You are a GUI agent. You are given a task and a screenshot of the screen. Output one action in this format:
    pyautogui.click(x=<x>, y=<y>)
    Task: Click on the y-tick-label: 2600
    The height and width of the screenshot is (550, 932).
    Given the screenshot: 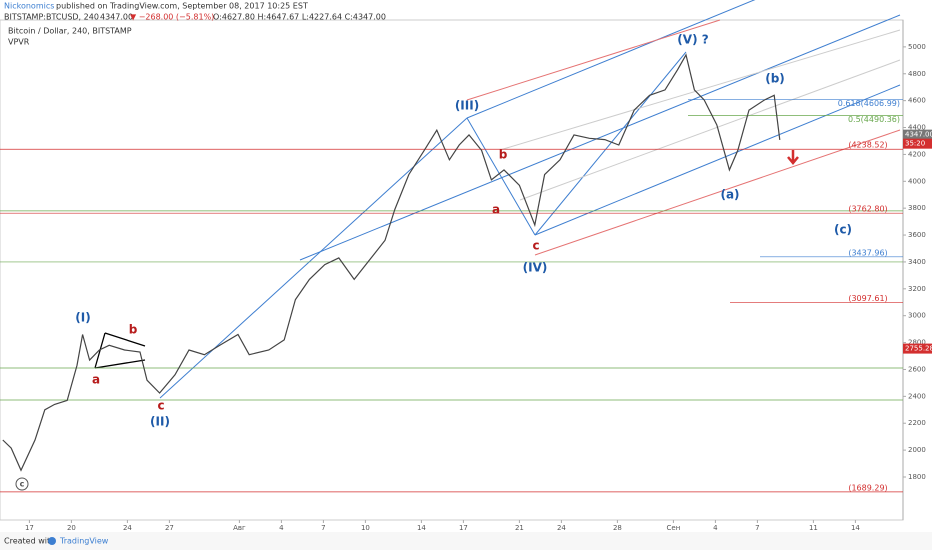 What is the action you would take?
    pyautogui.click(x=917, y=369)
    